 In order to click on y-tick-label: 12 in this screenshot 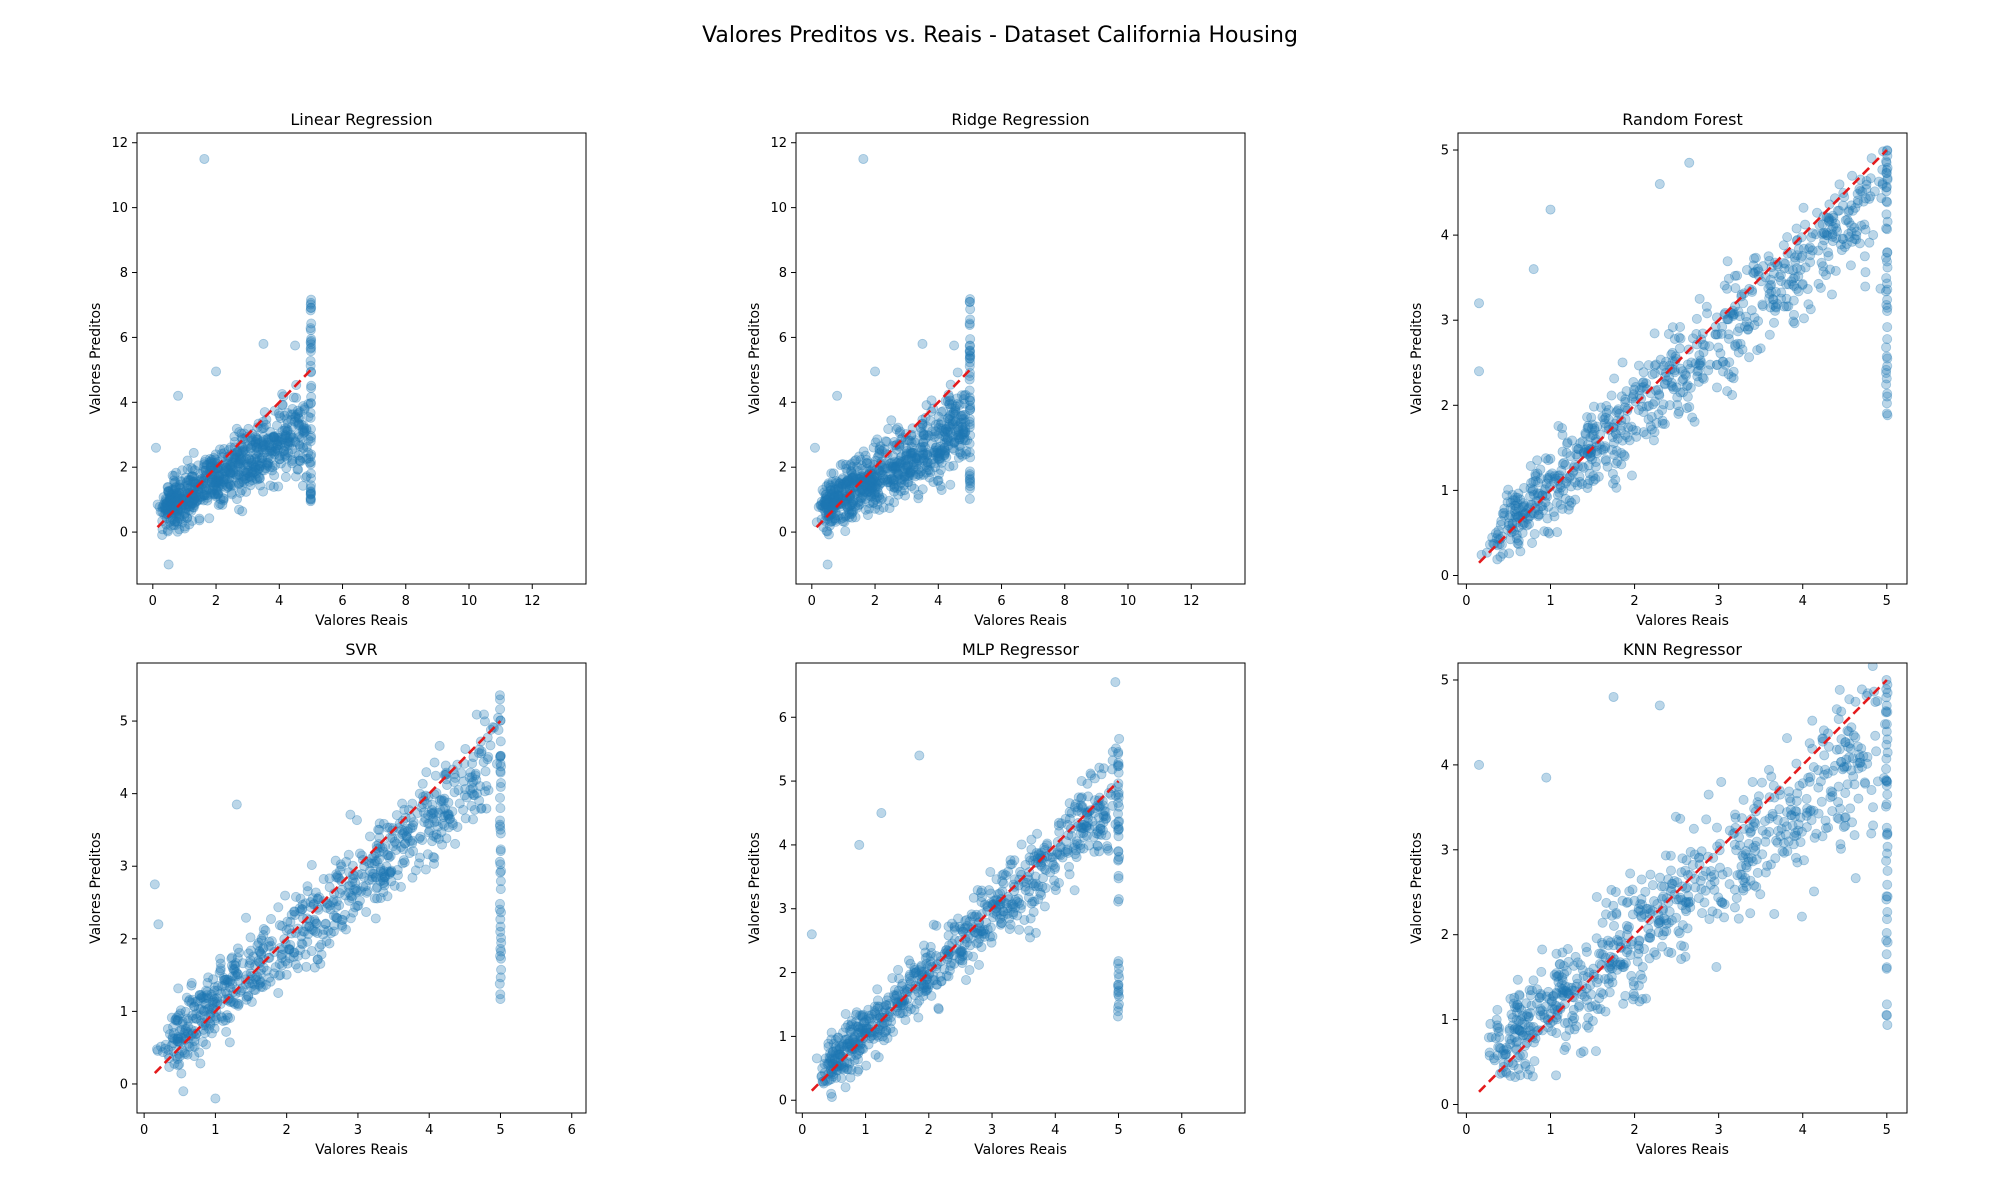, I will do `click(119, 143)`.